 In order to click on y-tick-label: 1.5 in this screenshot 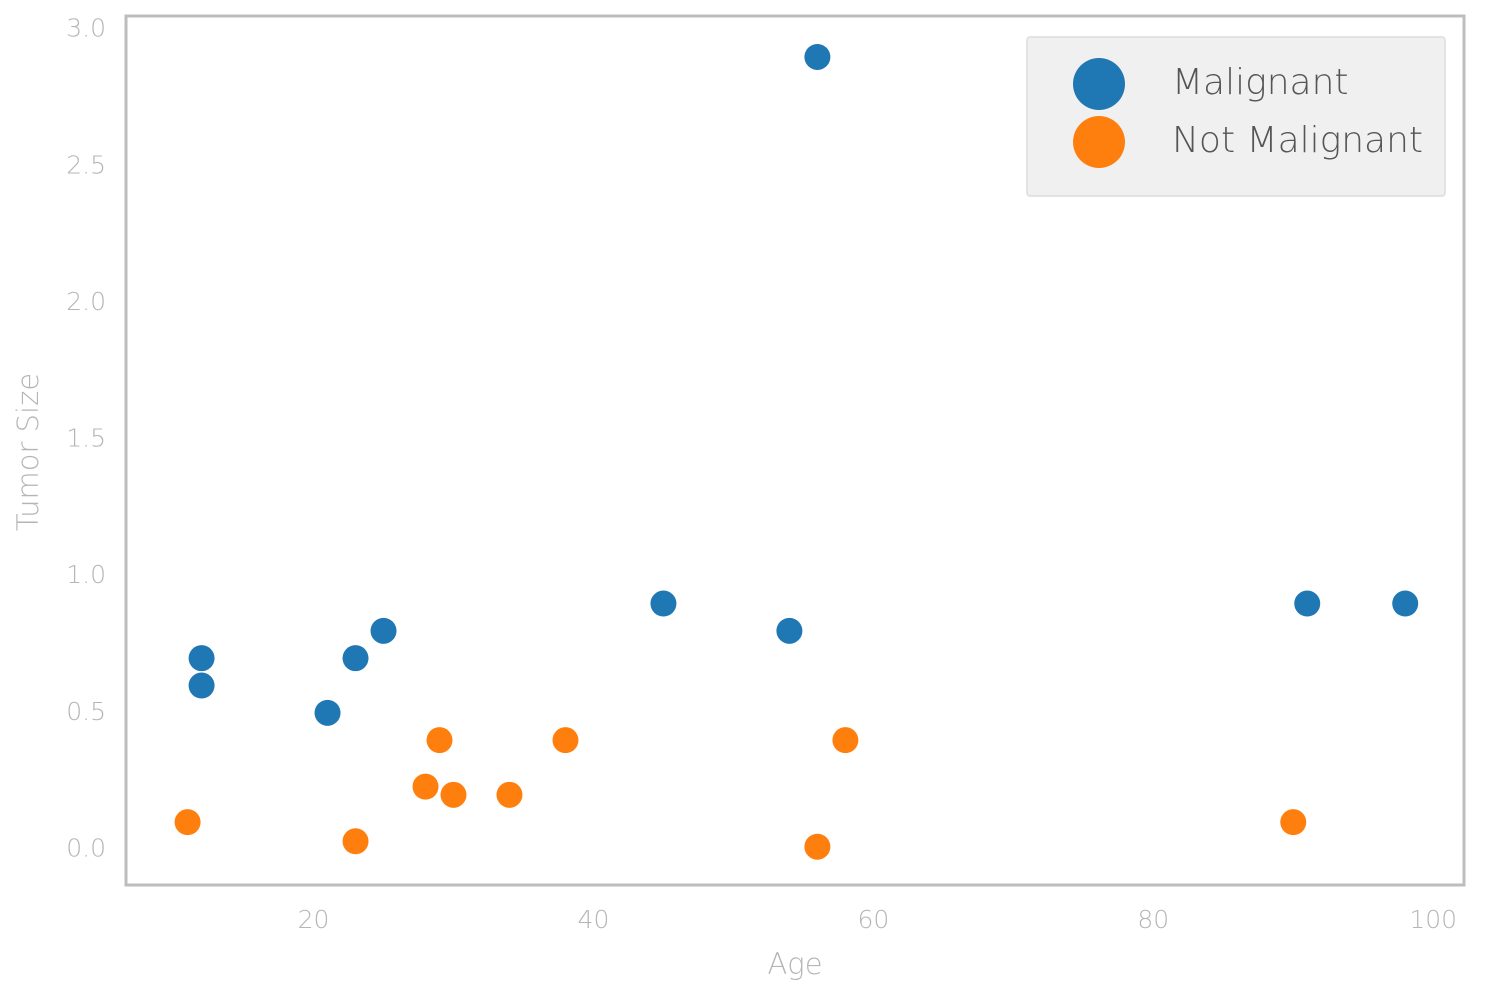, I will do `click(86, 438)`.